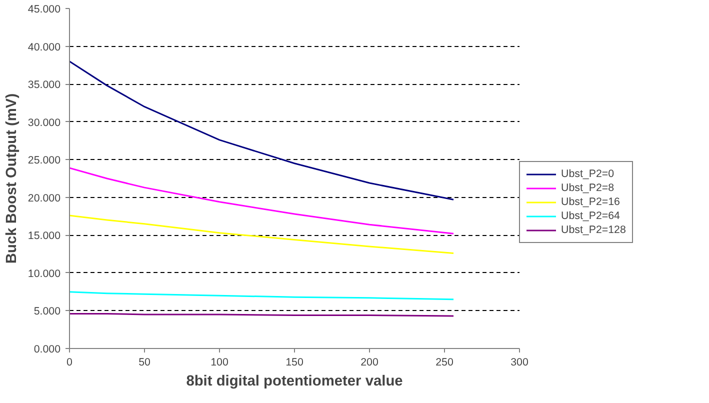  What do you see at coordinates (144, 362) in the screenshot?
I see `x-tick-label: 50` at bounding box center [144, 362].